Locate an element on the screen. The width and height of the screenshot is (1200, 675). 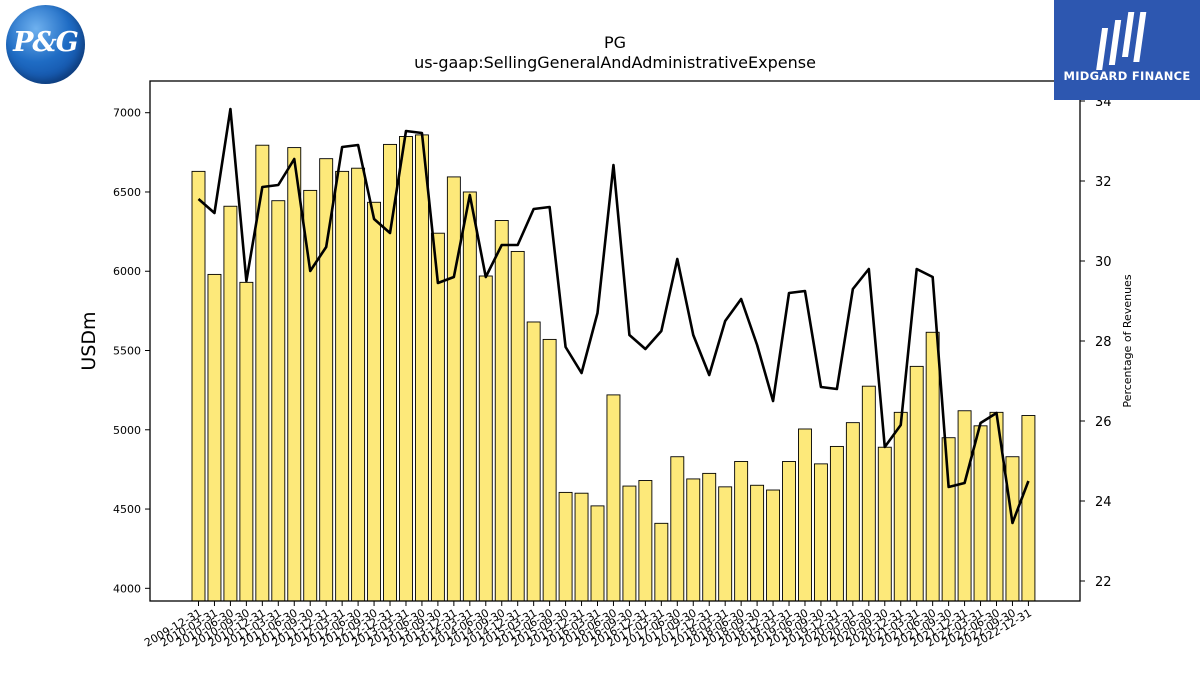
y-tick-label: 4000 is located at coordinates (127, 588).